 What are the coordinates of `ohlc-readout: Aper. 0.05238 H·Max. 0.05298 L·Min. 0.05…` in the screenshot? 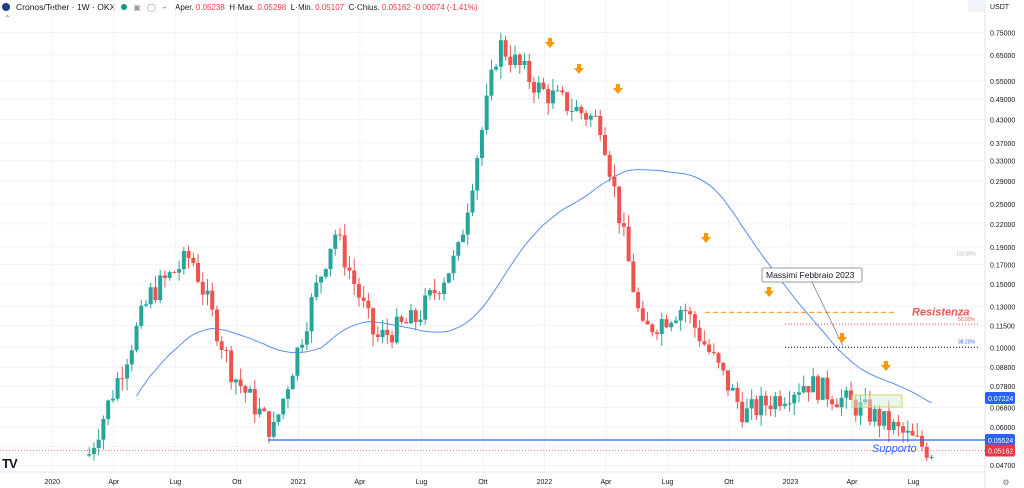 It's located at (326, 7).